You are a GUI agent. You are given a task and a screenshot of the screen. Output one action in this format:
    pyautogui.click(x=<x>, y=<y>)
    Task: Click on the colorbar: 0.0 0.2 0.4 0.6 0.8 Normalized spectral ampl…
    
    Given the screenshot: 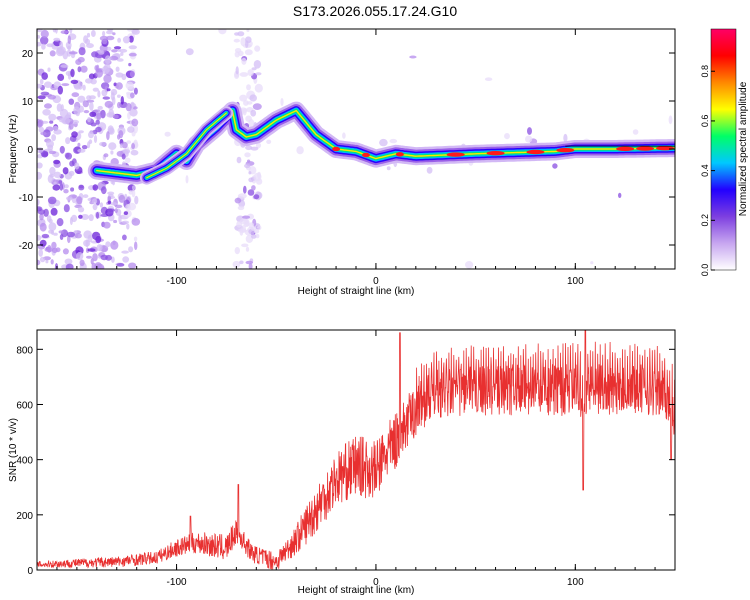 What is the action you would take?
    pyautogui.click(x=724, y=152)
    